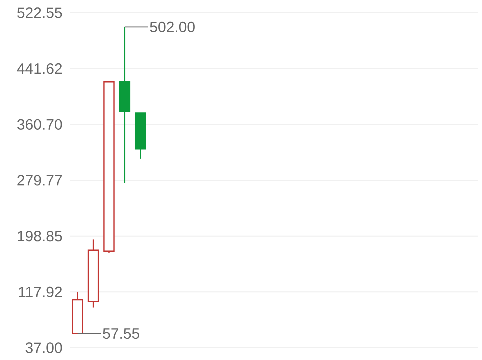  I want to click on candlestick, so click(125, 105).